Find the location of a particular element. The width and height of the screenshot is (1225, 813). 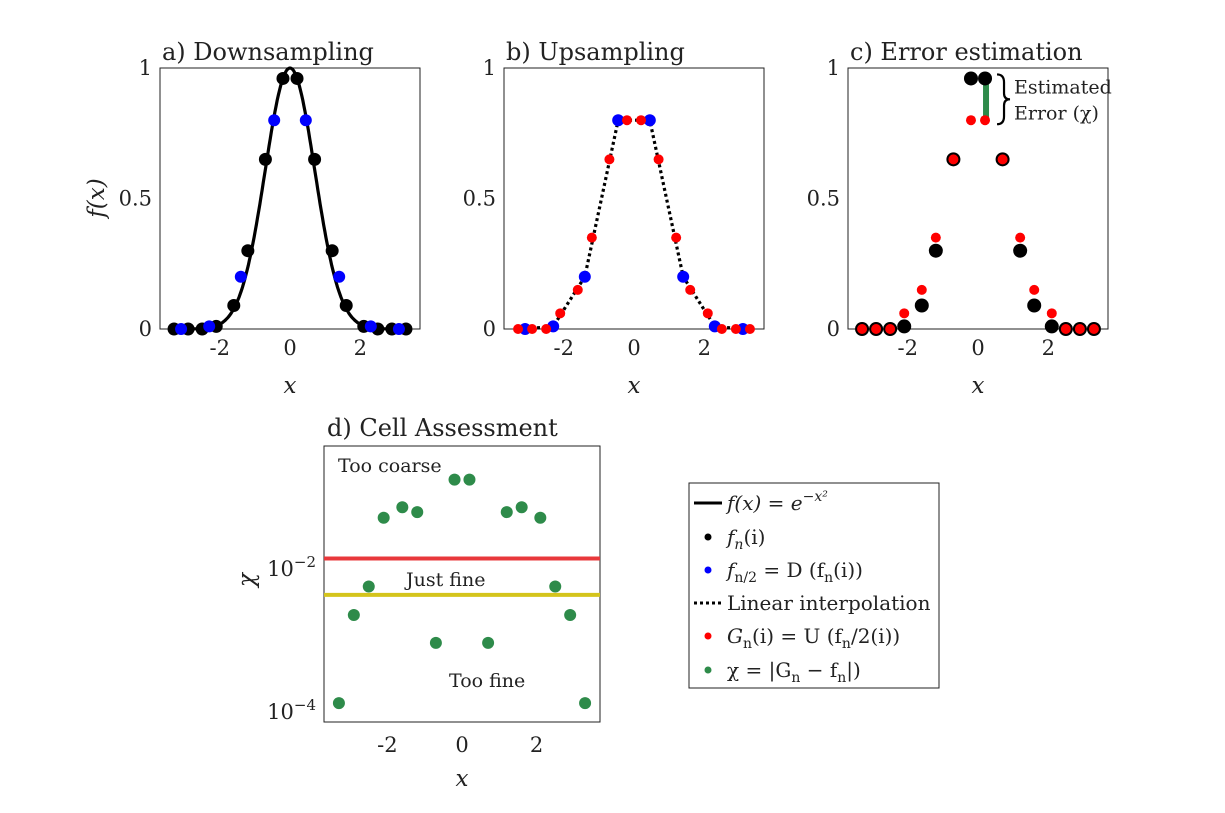

panel-c-xtick-2: 2 is located at coordinates (1048, 348).